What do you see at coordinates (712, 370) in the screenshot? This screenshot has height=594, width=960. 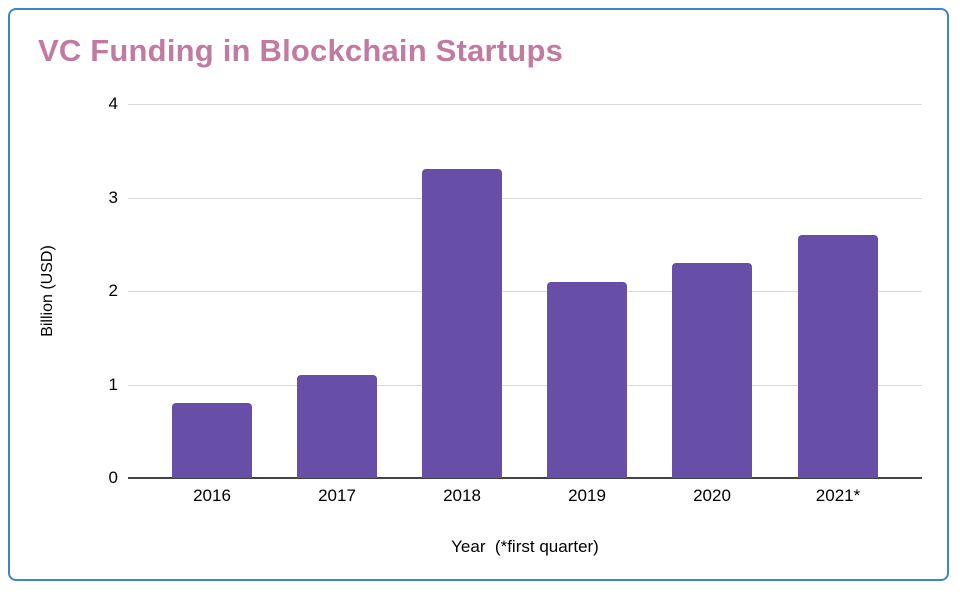 I see `bar-2020` at bounding box center [712, 370].